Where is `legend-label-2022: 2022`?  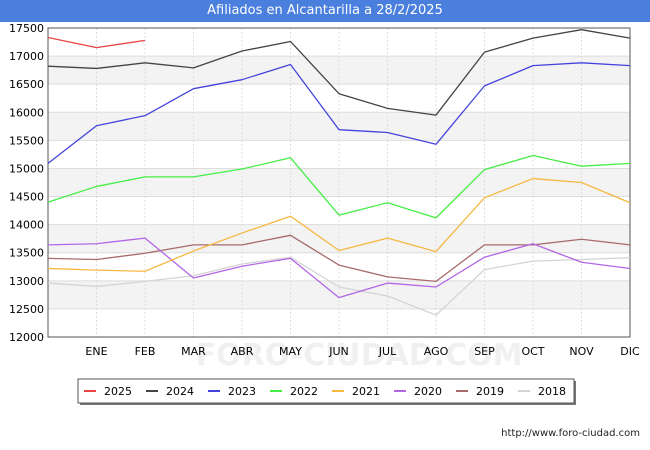 legend-label-2022: 2022 is located at coordinates (304, 391).